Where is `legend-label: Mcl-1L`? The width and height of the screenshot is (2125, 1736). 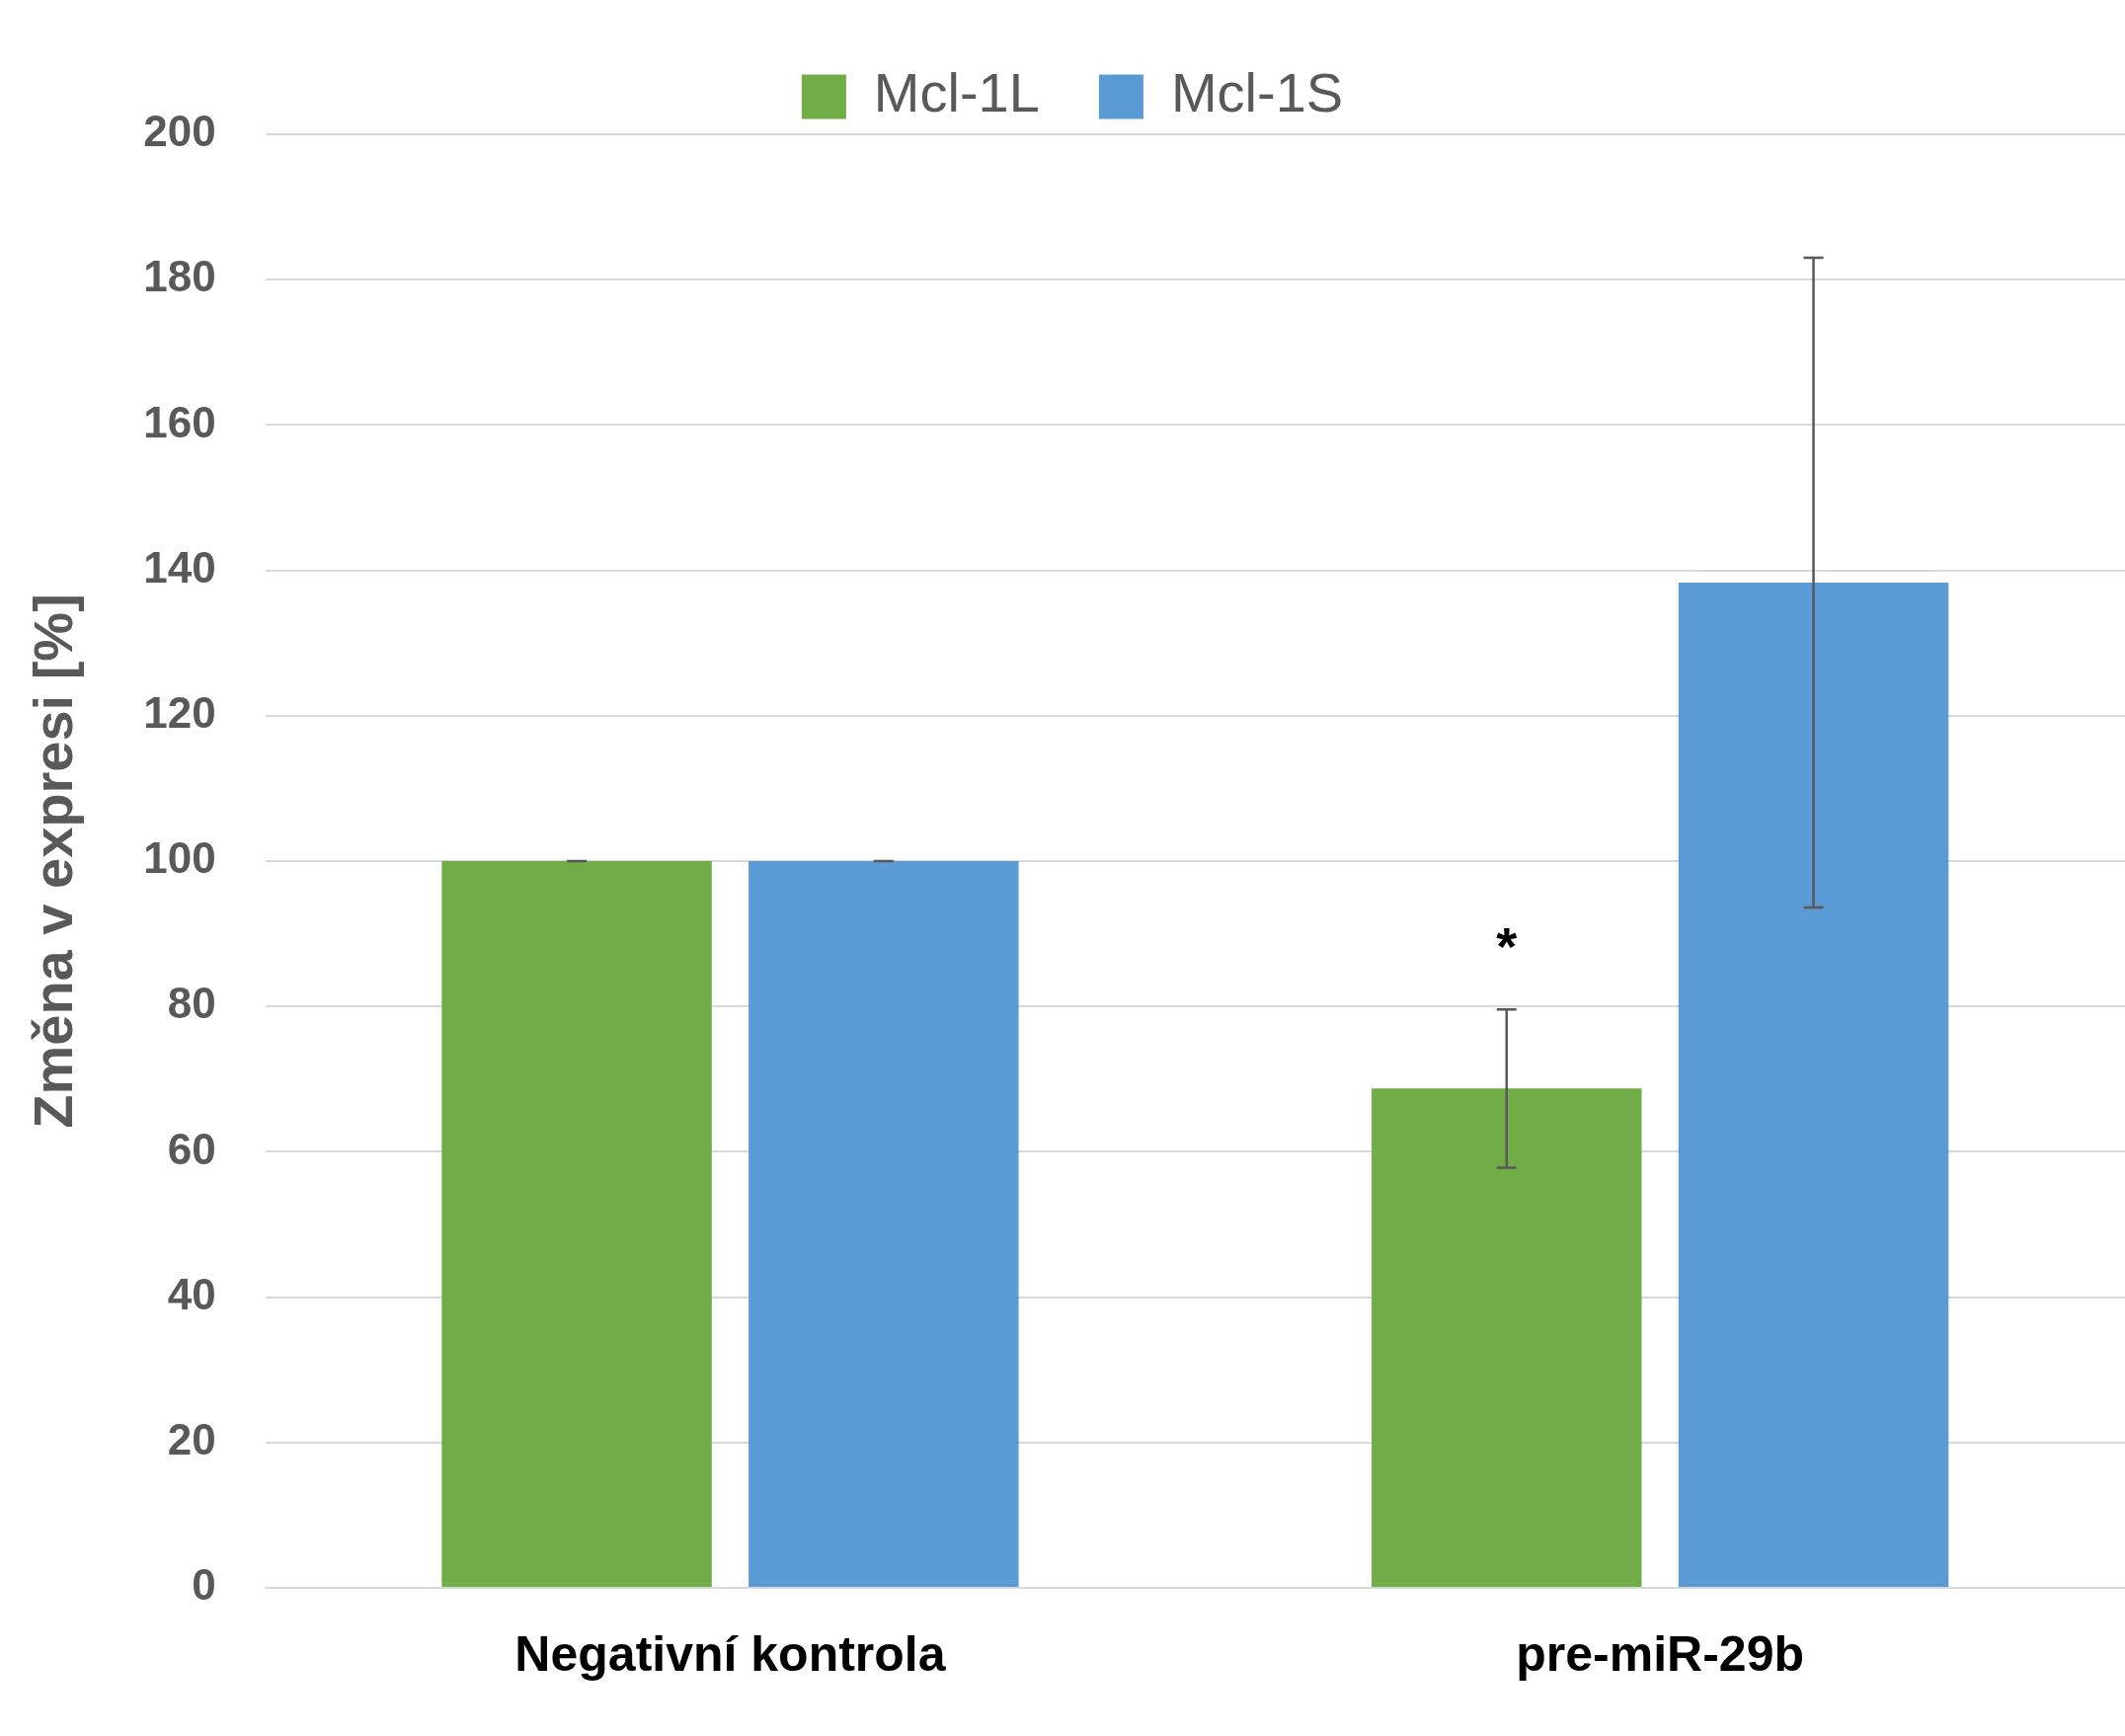 legend-label: Mcl-1L is located at coordinates (956, 92).